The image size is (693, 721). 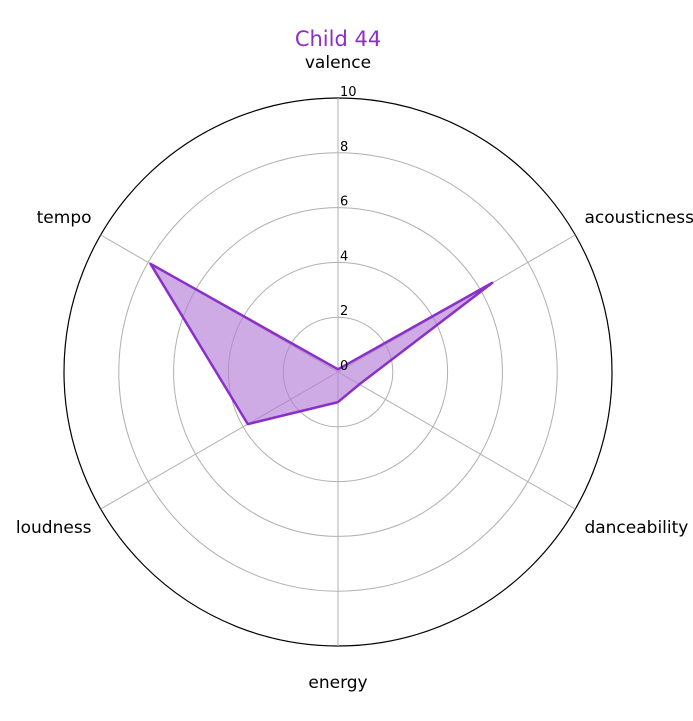 I want to click on r-tick-label: 6, so click(x=344, y=202).